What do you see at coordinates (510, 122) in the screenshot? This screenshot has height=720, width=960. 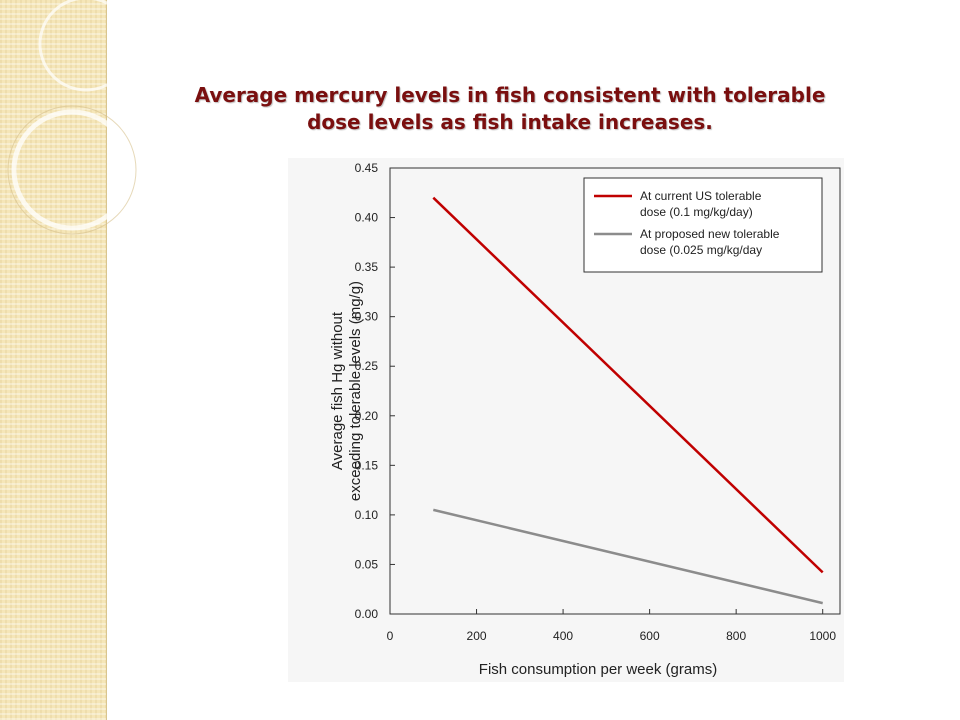 I see `slide-title-line-2: dose levels as fish intake increases.` at bounding box center [510, 122].